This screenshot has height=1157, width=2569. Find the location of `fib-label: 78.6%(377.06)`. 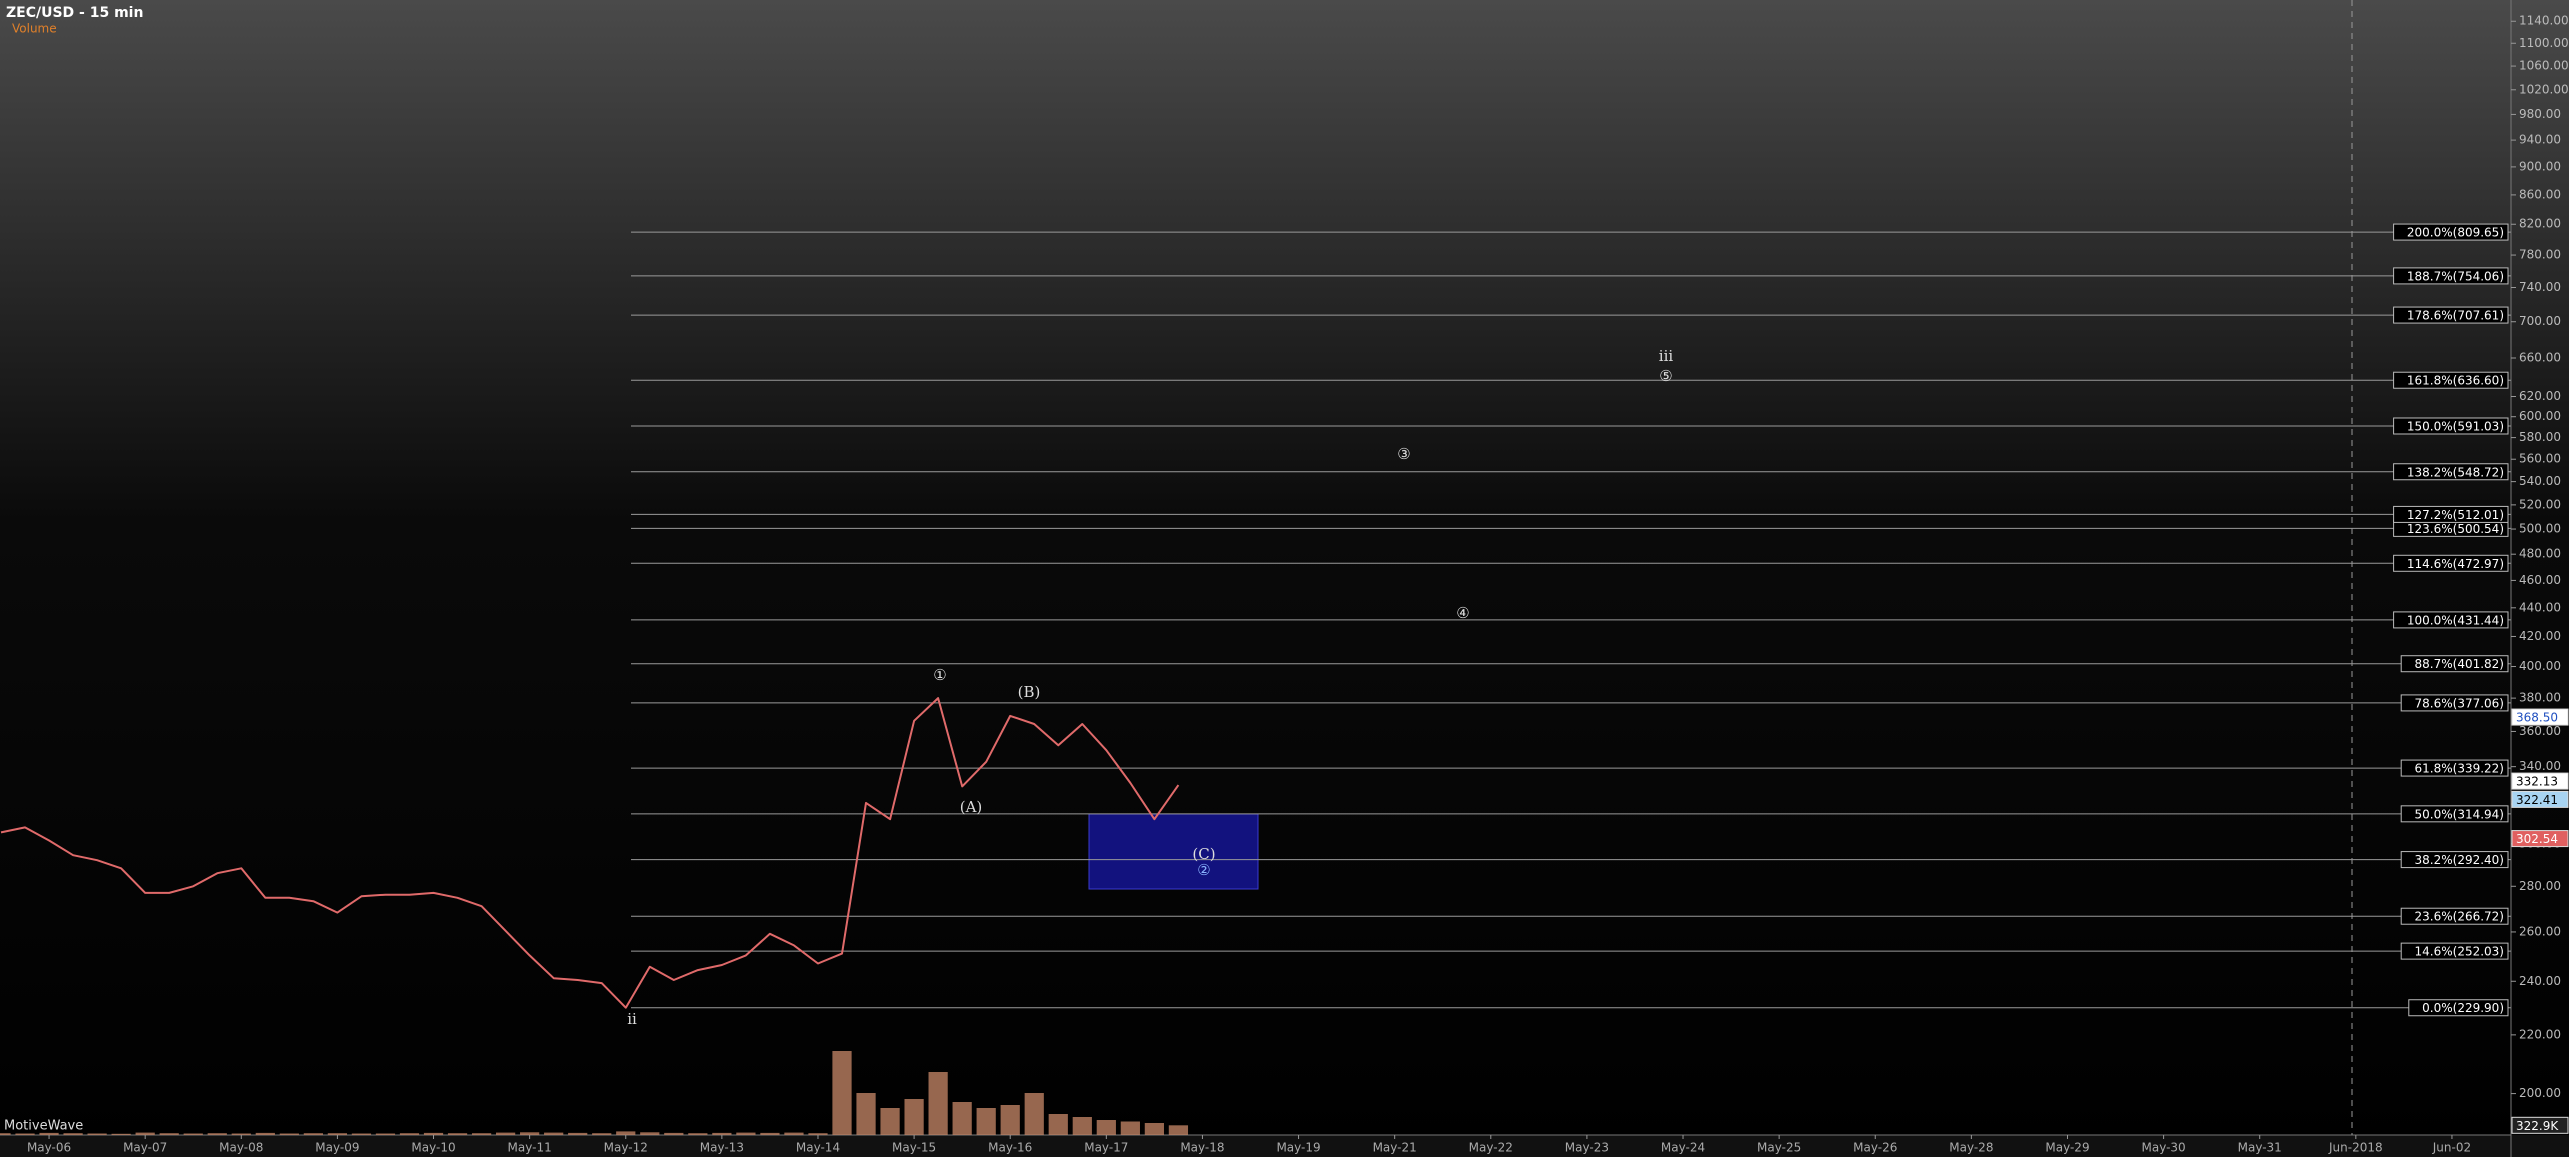

fib-label: 78.6%(377.06) is located at coordinates (2459, 703).